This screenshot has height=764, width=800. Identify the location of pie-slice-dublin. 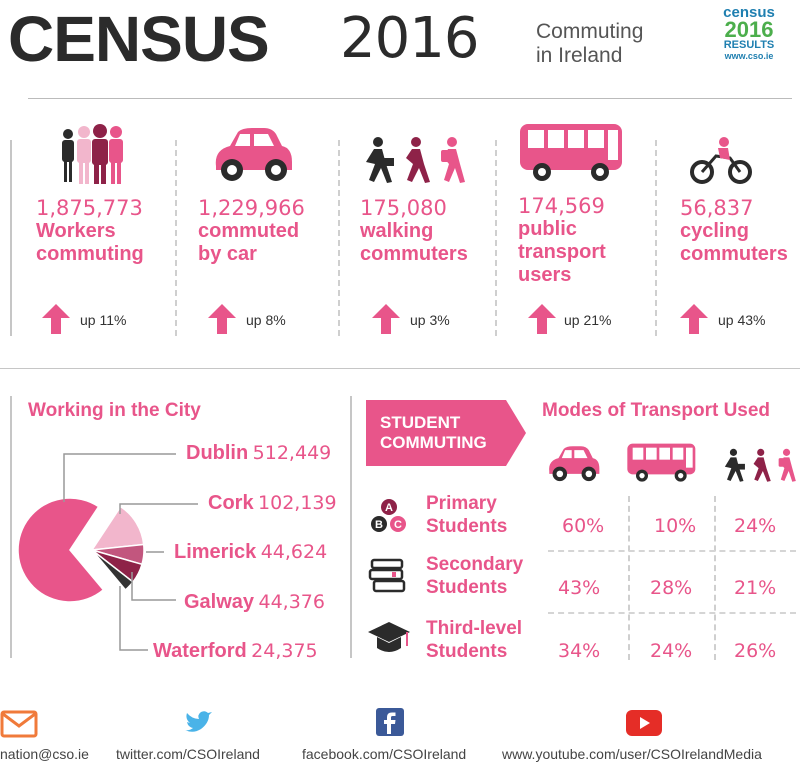
(61, 550).